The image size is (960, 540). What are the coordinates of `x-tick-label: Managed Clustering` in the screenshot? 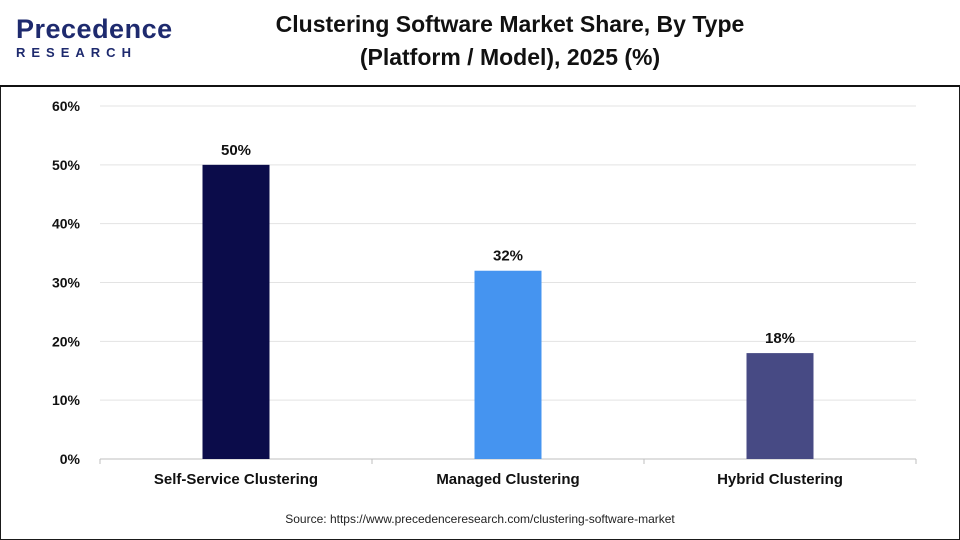 It's located at (507, 479).